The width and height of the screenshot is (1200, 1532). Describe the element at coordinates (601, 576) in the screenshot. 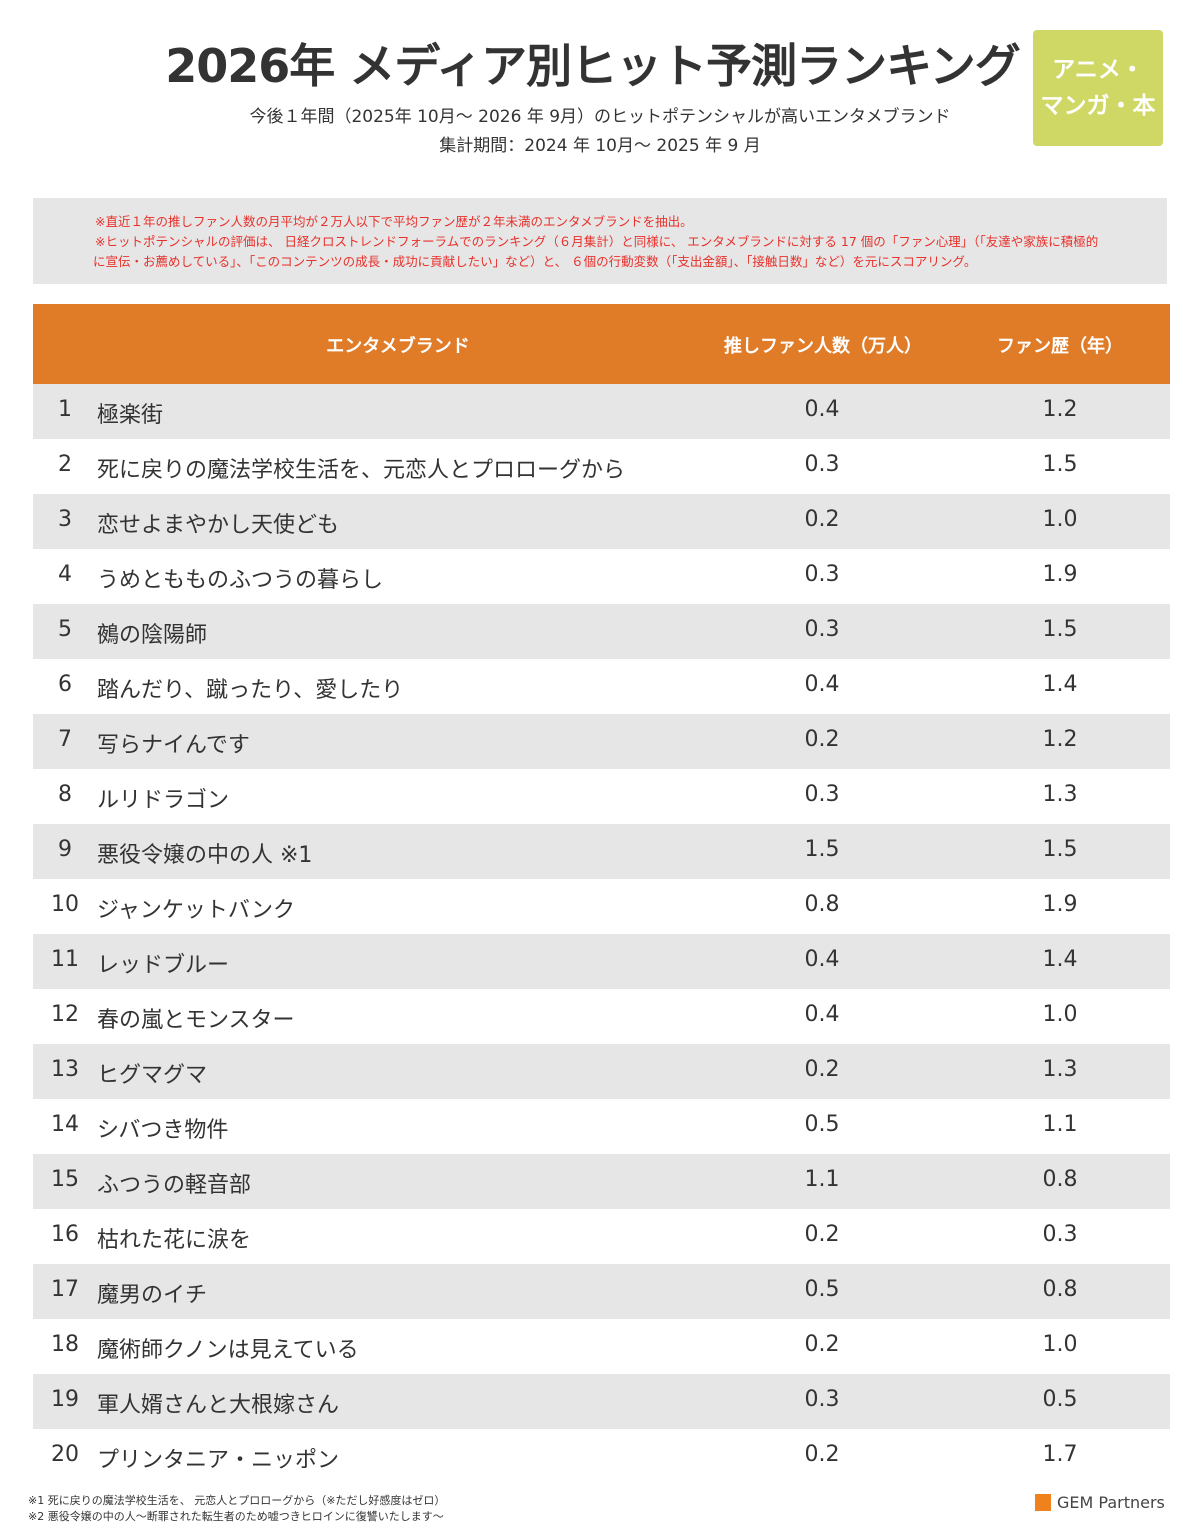

I see `table-row: 4 うめともものふつうの暮らし 0.3 1.9` at that location.